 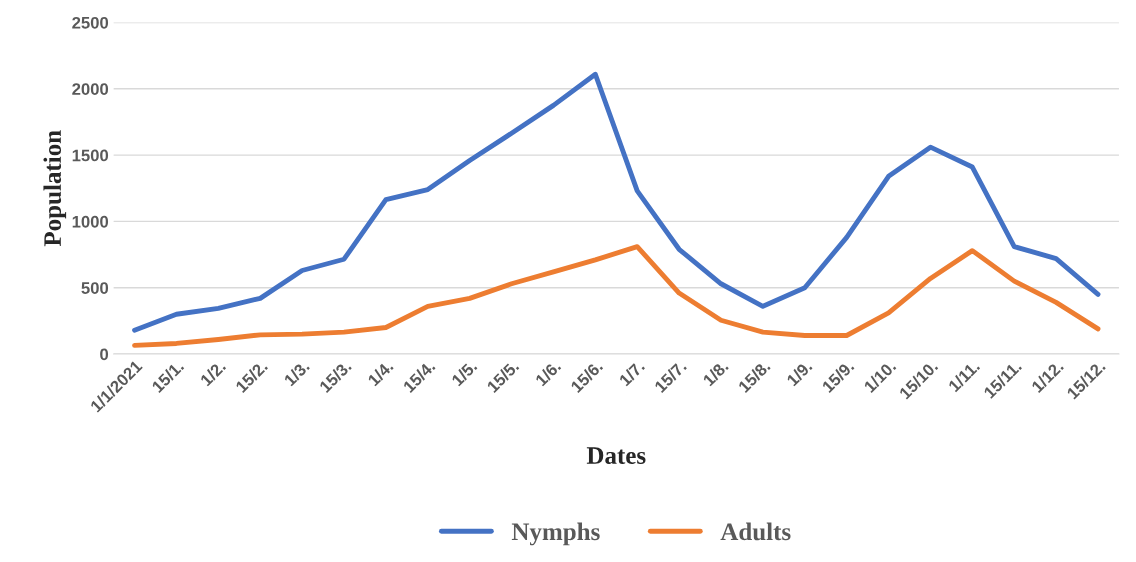 What do you see at coordinates (95, 288) in the screenshot?
I see `y-tick-label: 500` at bounding box center [95, 288].